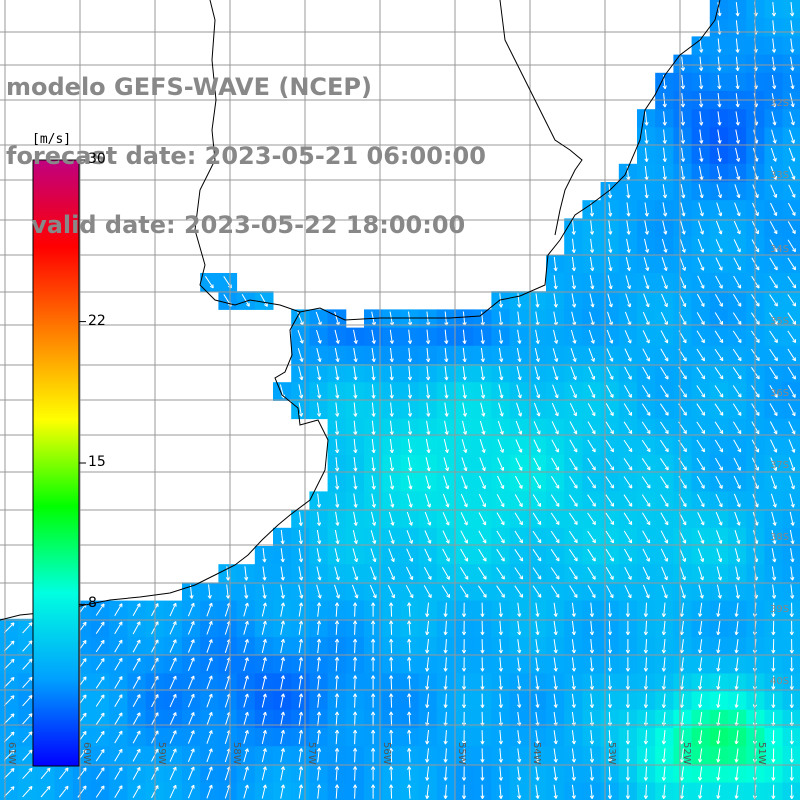 The width and height of the screenshot is (800, 800). Describe the element at coordinates (97, 320) in the screenshot. I see `colorbar-tick-label: 22` at that location.